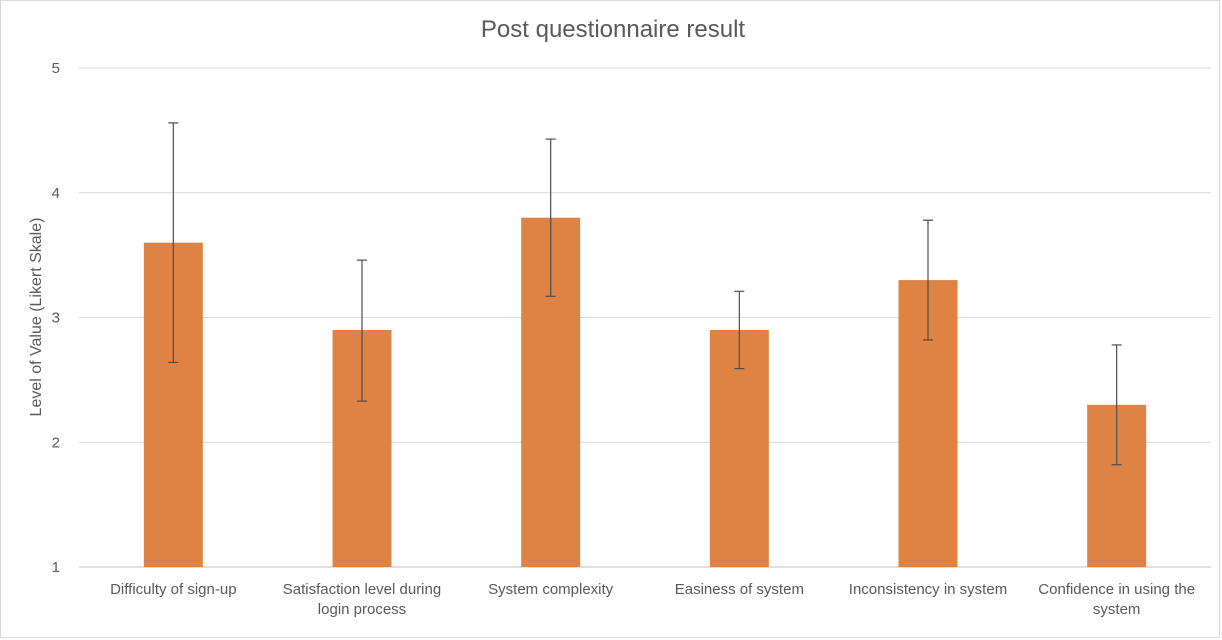 This screenshot has height=640, width=1222. Describe the element at coordinates (1116, 589) in the screenshot. I see `category-label-line: Confidence in using the` at that location.